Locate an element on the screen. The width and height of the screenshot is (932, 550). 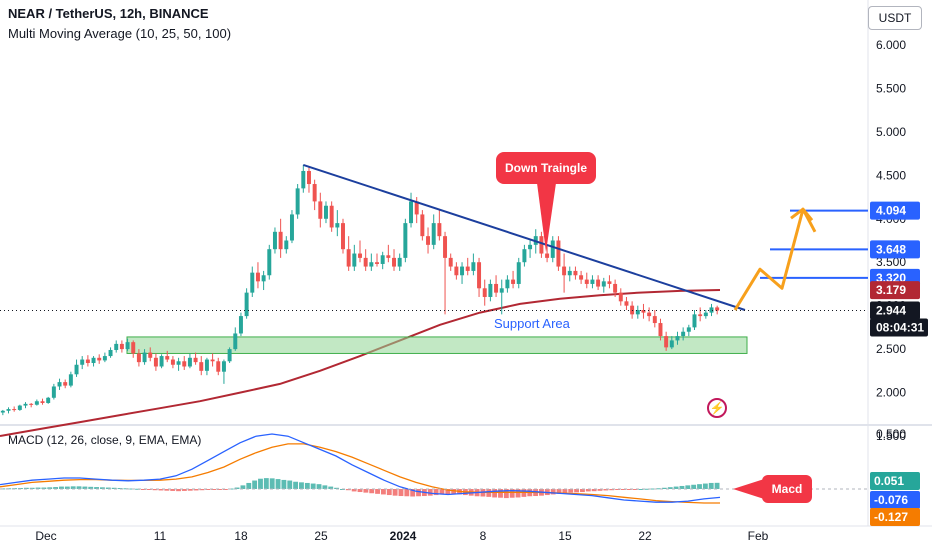
lightning-icon: ⚡ is located at coordinates (717, 408).